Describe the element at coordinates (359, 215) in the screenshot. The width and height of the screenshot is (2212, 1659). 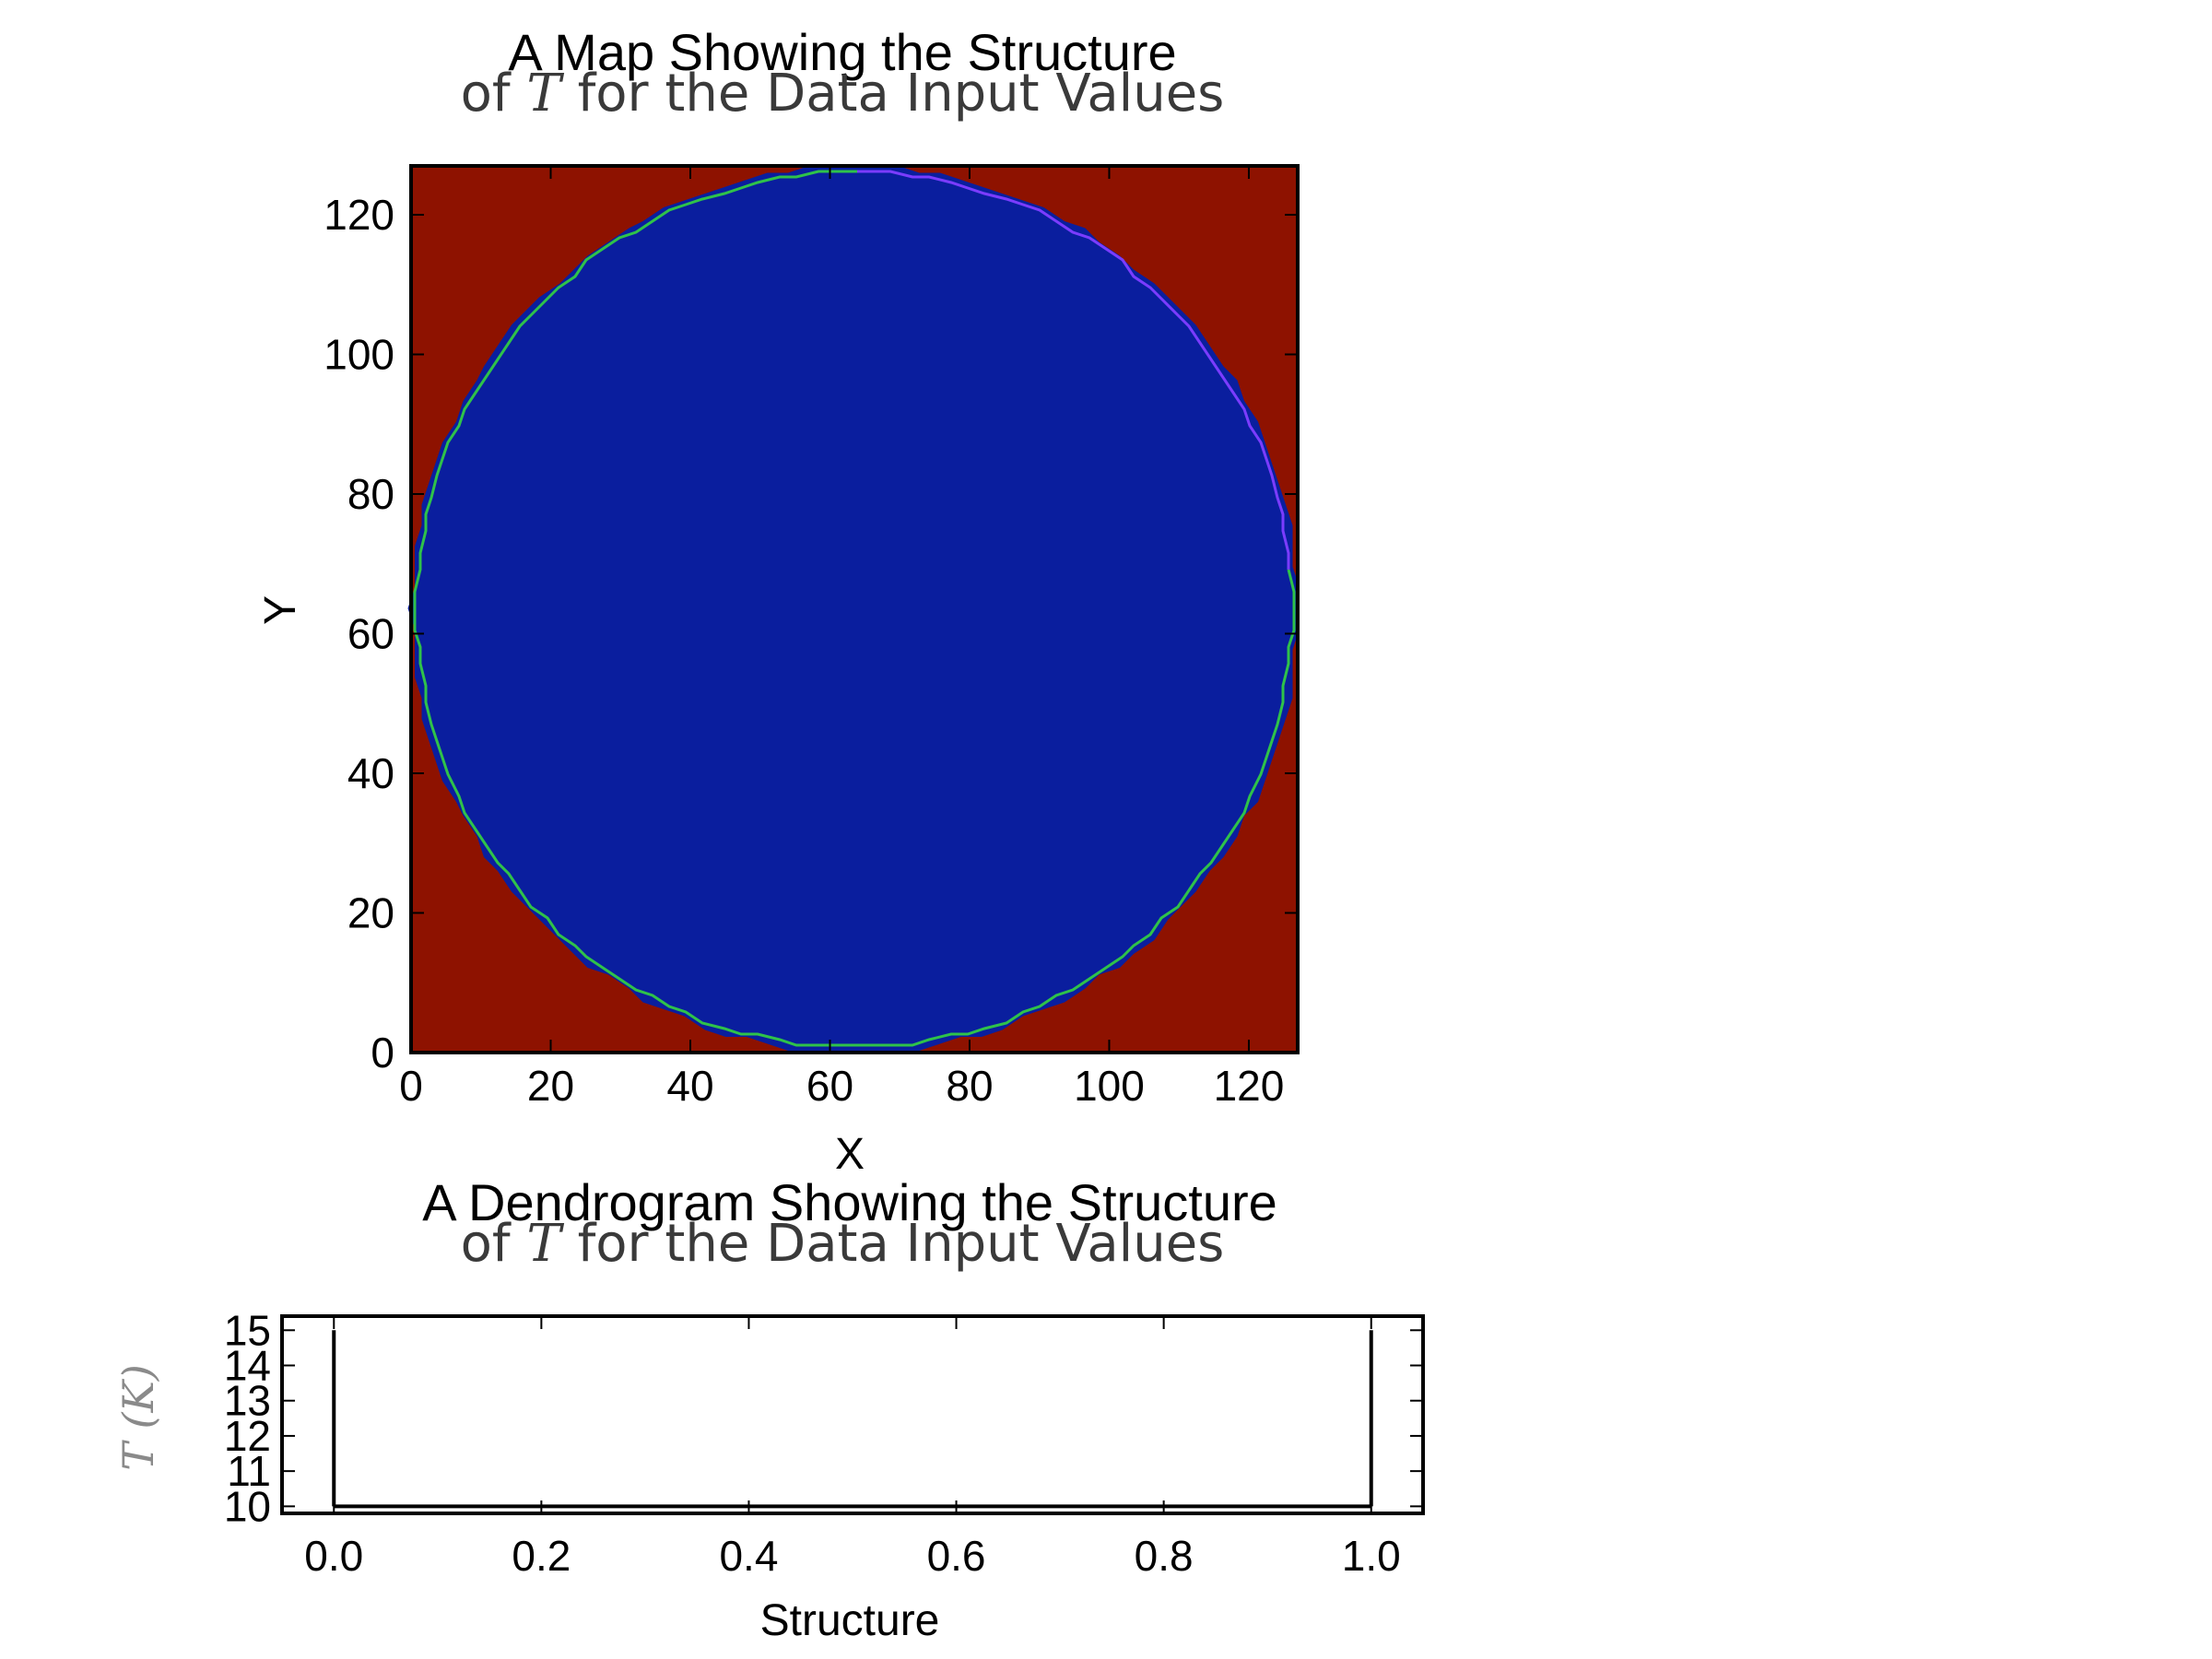
I see `map-y-tick-label: 120` at that location.